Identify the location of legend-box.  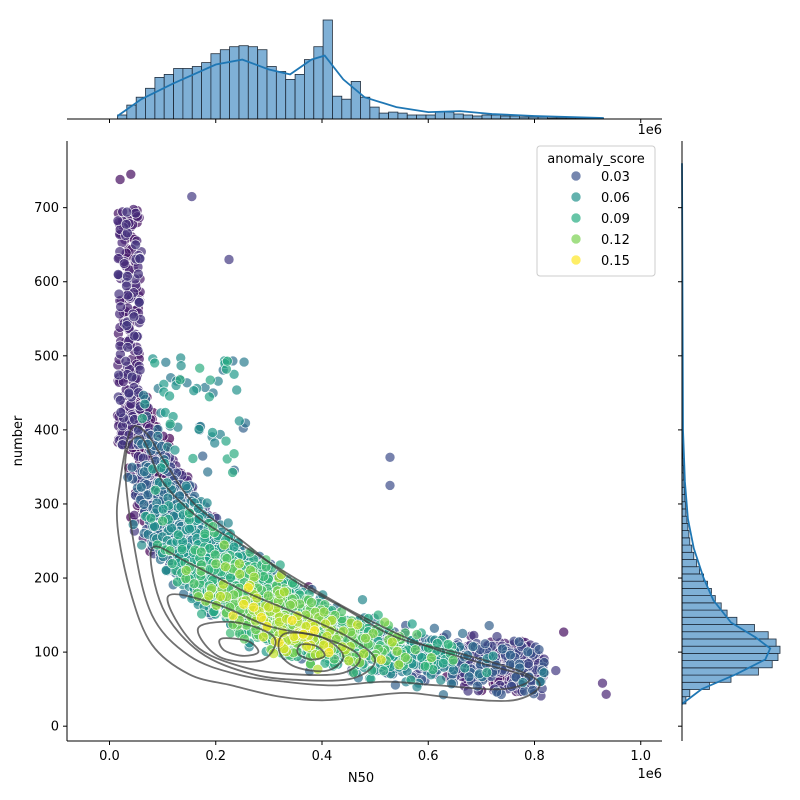
(596, 211).